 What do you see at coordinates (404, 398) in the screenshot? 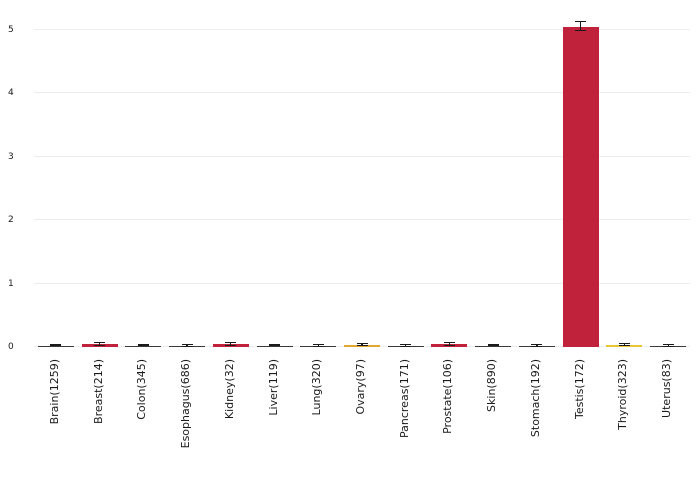
I see `x-tick-label: Pancreas(171)` at bounding box center [404, 398].